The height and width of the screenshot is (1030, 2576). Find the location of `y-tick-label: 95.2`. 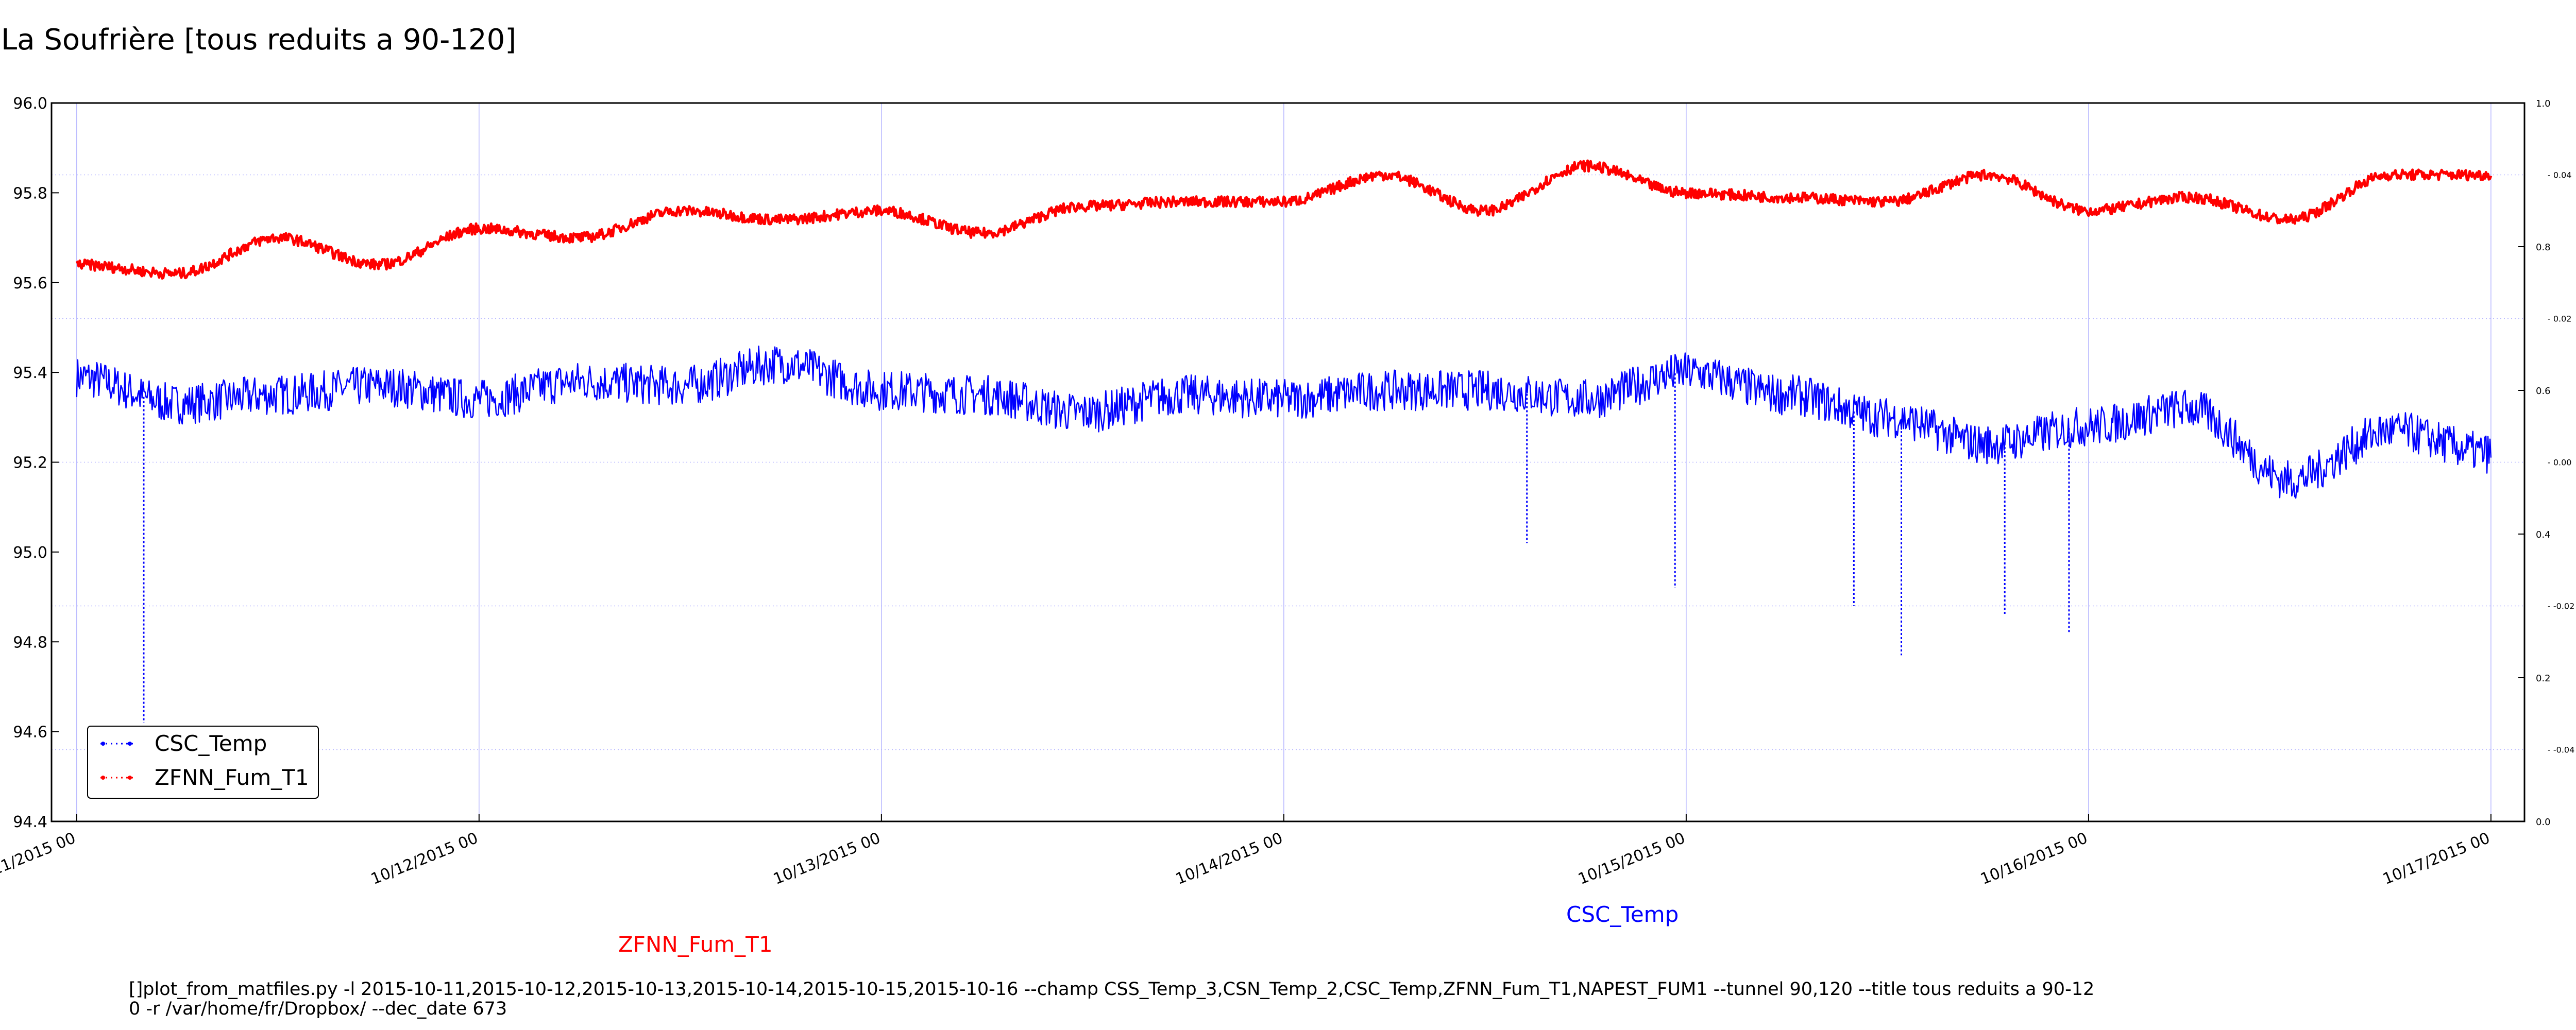

y-tick-label: 95.2 is located at coordinates (30, 463).